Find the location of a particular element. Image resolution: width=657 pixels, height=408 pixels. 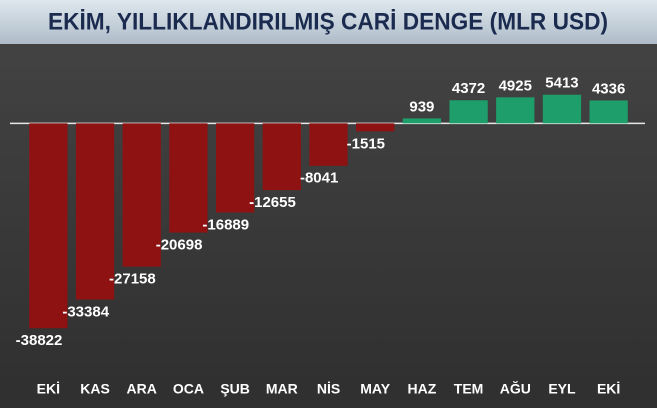

value-label: 4372 is located at coordinates (468, 88).